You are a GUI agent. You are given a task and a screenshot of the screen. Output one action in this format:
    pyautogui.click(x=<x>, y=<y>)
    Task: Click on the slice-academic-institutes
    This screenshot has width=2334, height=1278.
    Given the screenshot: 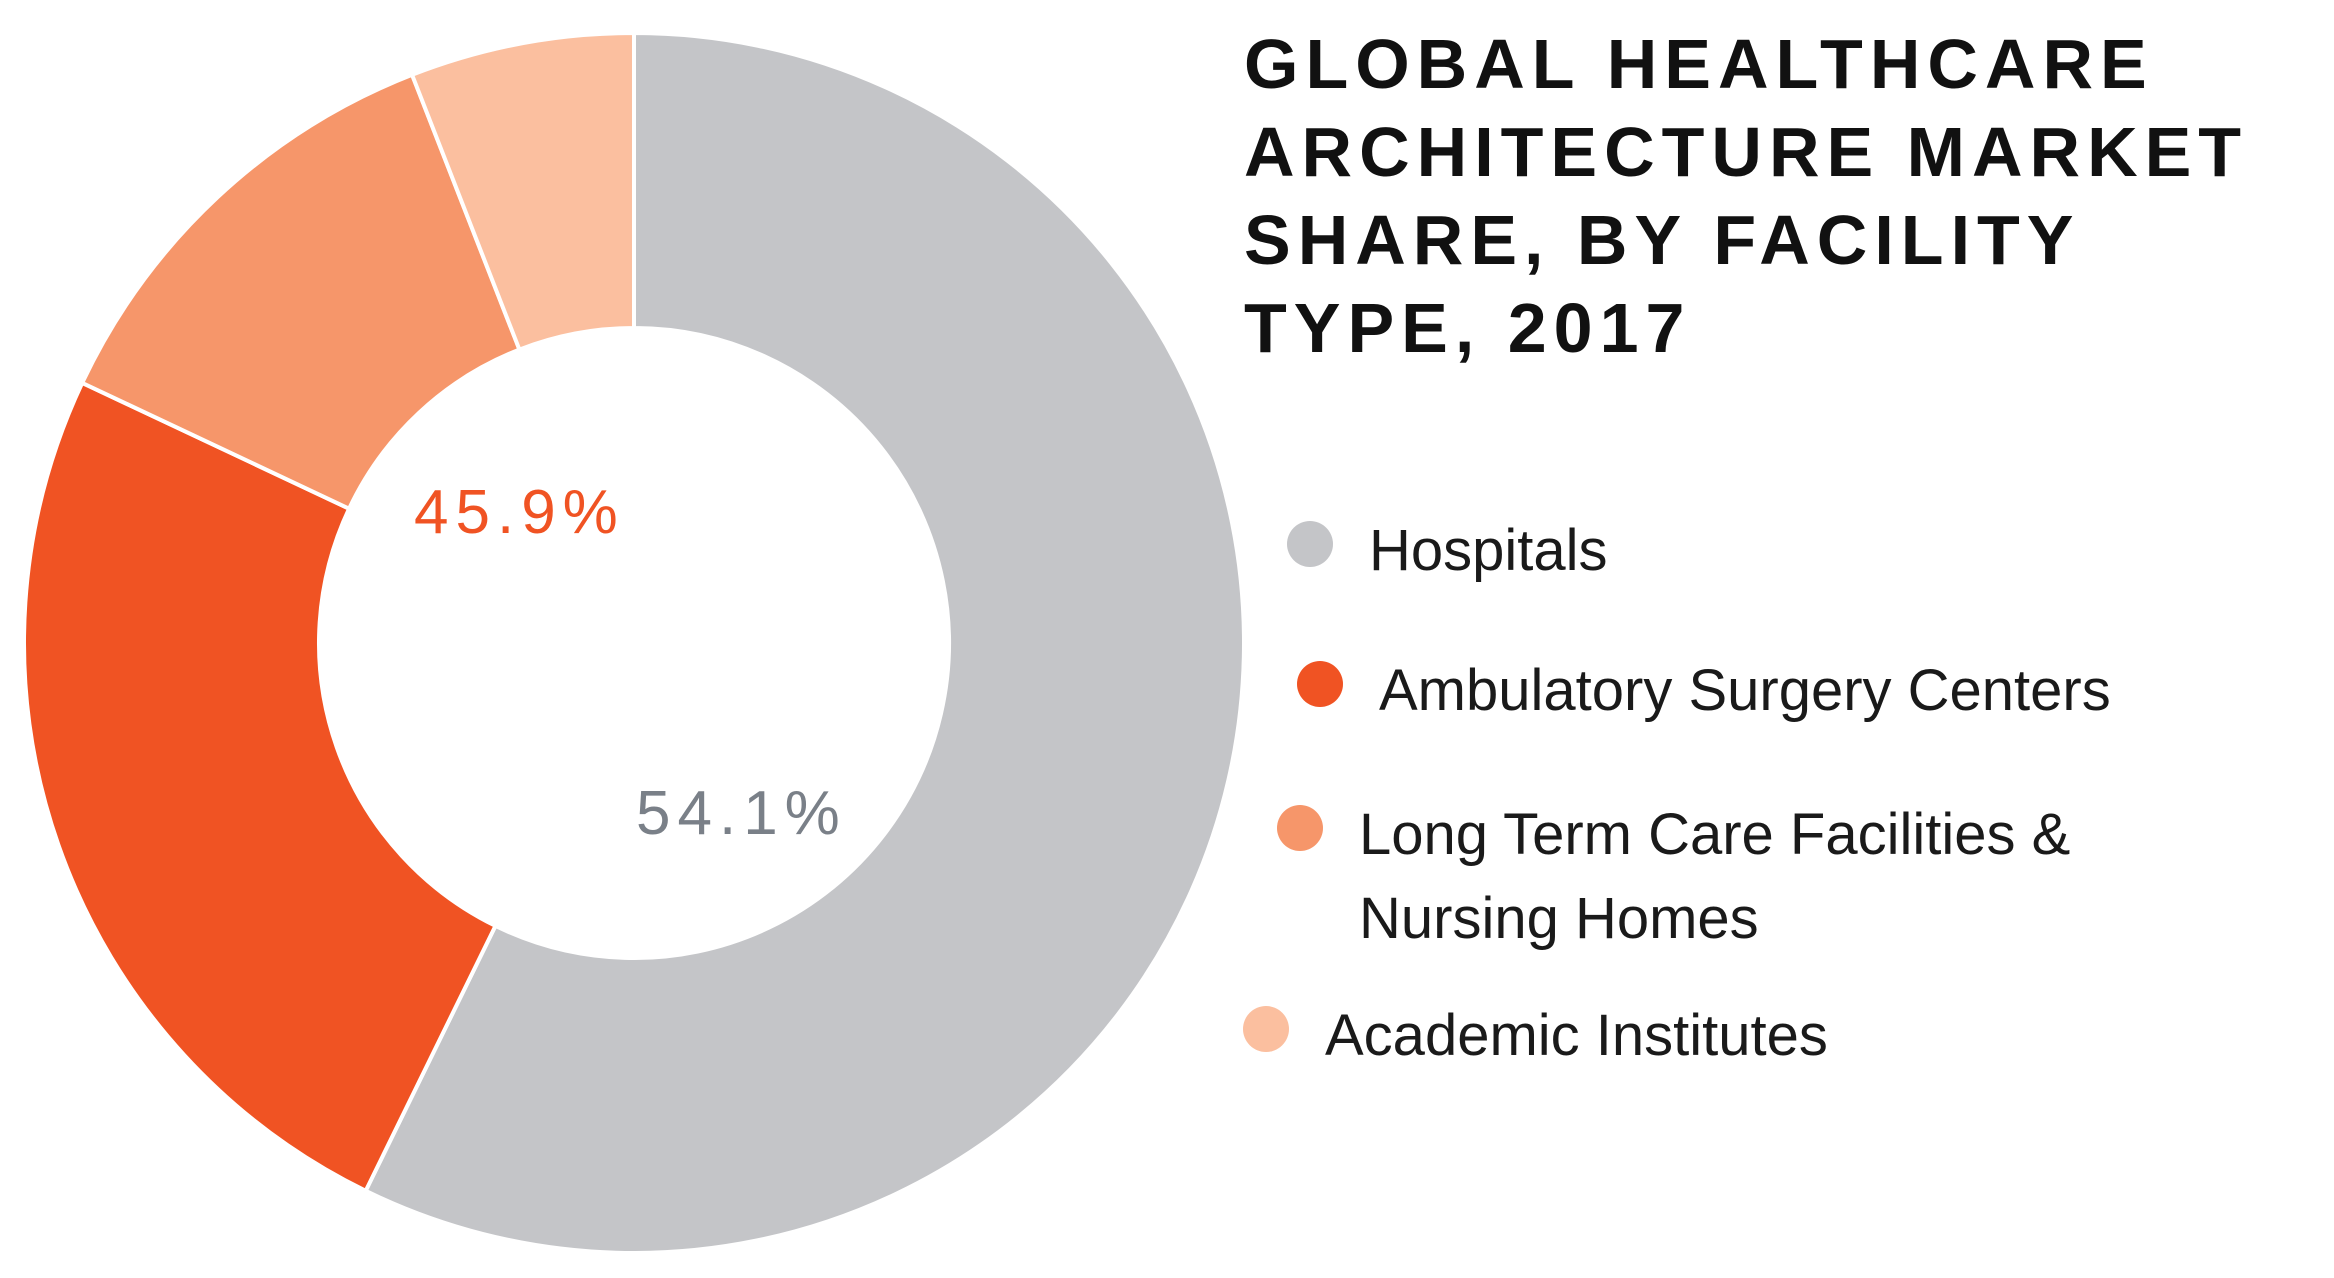 What is the action you would take?
    pyautogui.click(x=522, y=191)
    